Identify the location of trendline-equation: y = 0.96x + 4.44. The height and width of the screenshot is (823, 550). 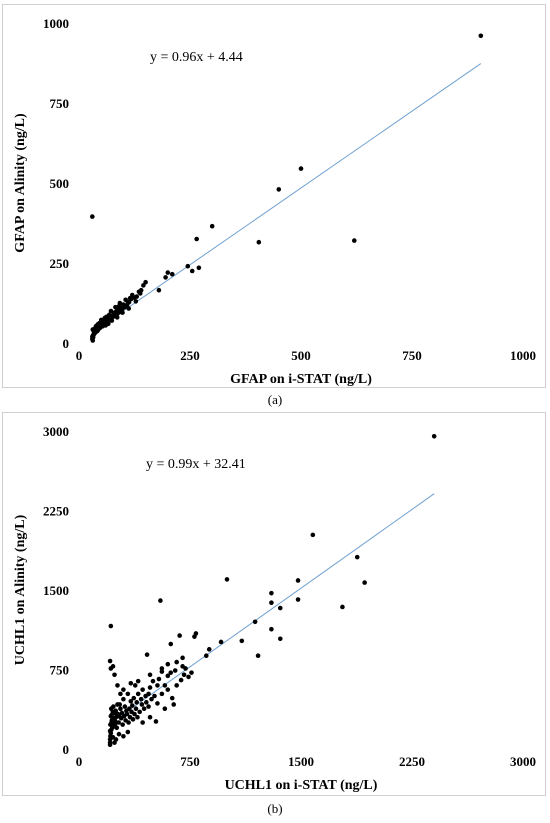
(196, 57).